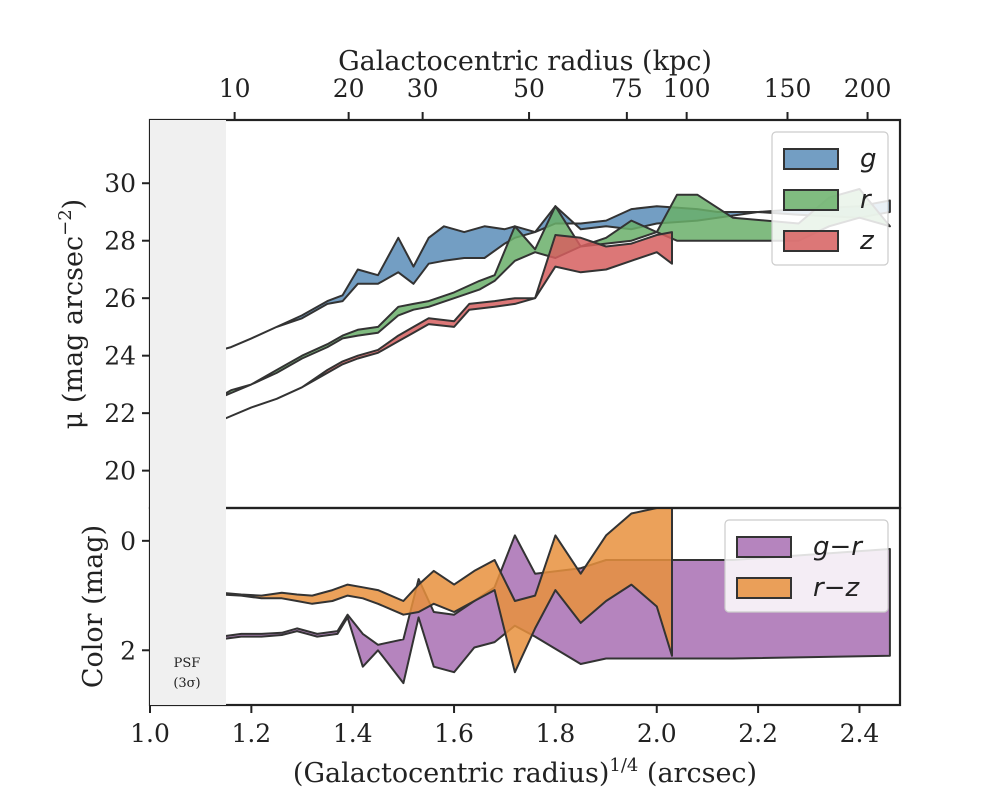 Image resolution: width=1000 pixels, height=800 pixels. What do you see at coordinates (788, 88) in the screenshot?
I see `top-tick-label: 150` at bounding box center [788, 88].